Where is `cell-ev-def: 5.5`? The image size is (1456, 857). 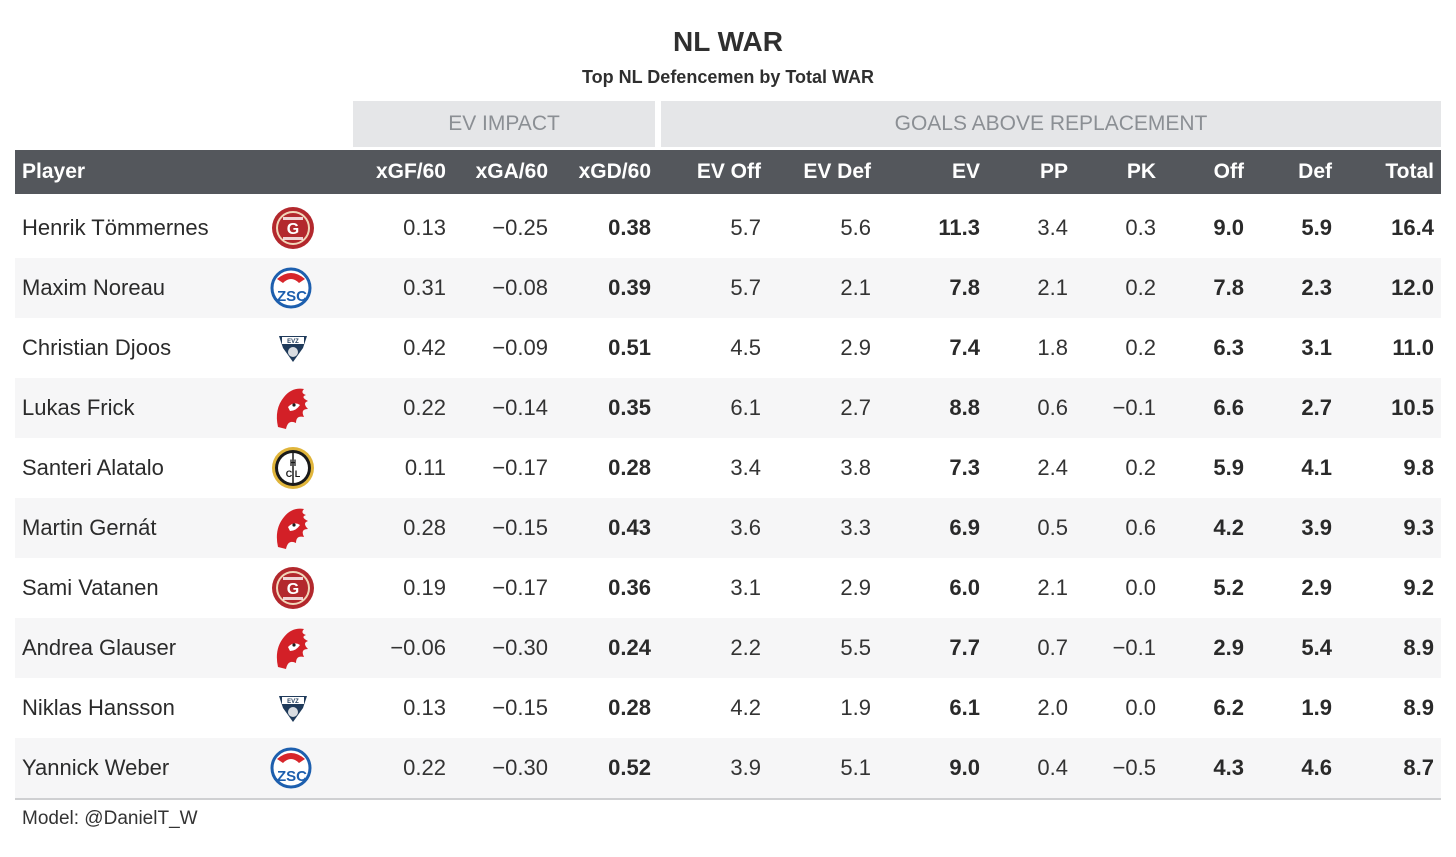
cell-ev-def: 5.5 is located at coordinates (855, 647).